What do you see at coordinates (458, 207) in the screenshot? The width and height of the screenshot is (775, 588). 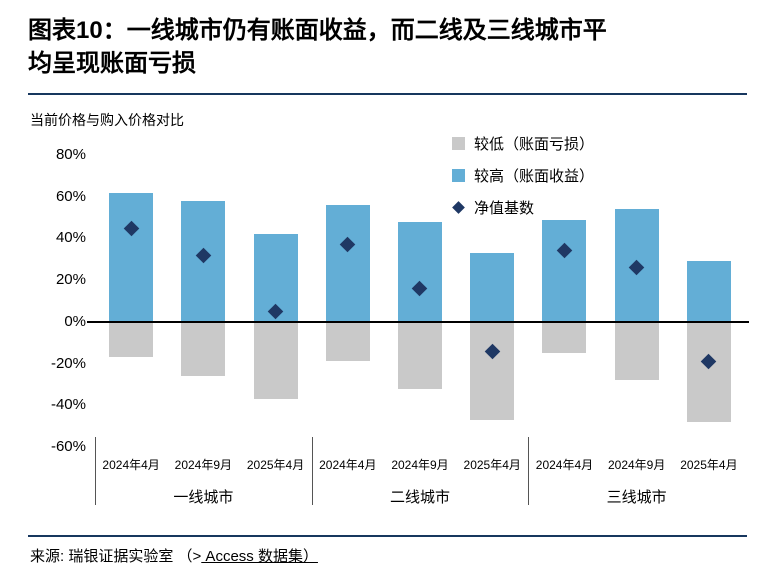 I see `legend-diamond-icon` at bounding box center [458, 207].